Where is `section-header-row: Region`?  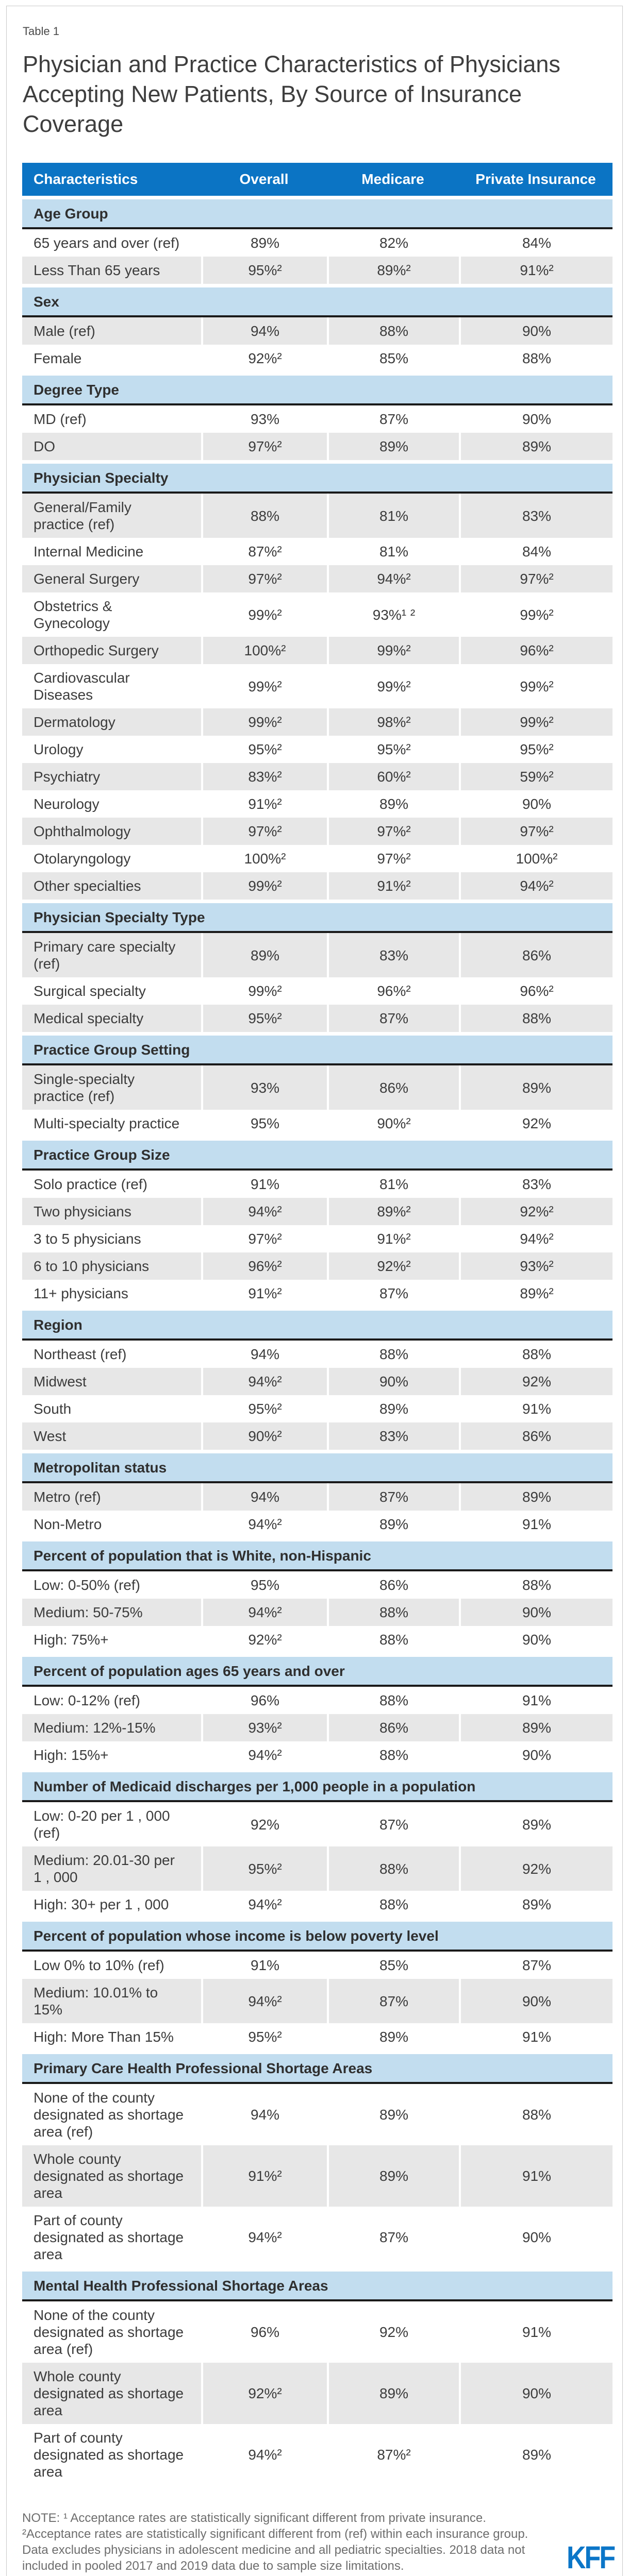
section-header-row: Region is located at coordinates (317, 1326).